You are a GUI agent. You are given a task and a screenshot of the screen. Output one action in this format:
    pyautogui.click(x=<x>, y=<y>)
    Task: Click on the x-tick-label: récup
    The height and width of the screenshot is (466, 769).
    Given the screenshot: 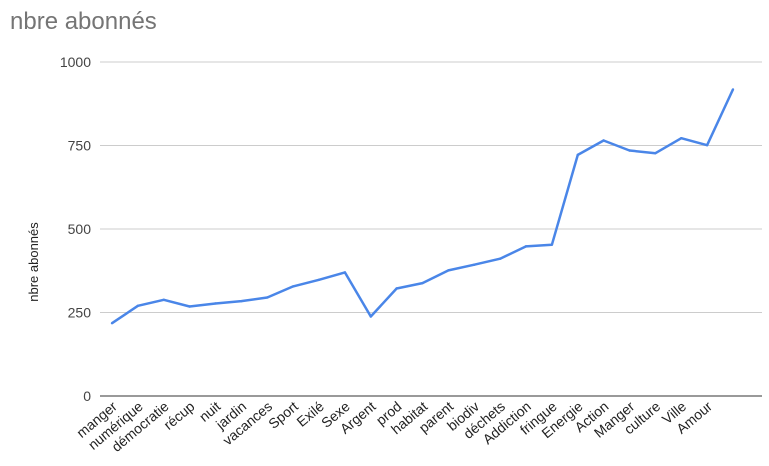 What is the action you would take?
    pyautogui.click(x=178, y=415)
    